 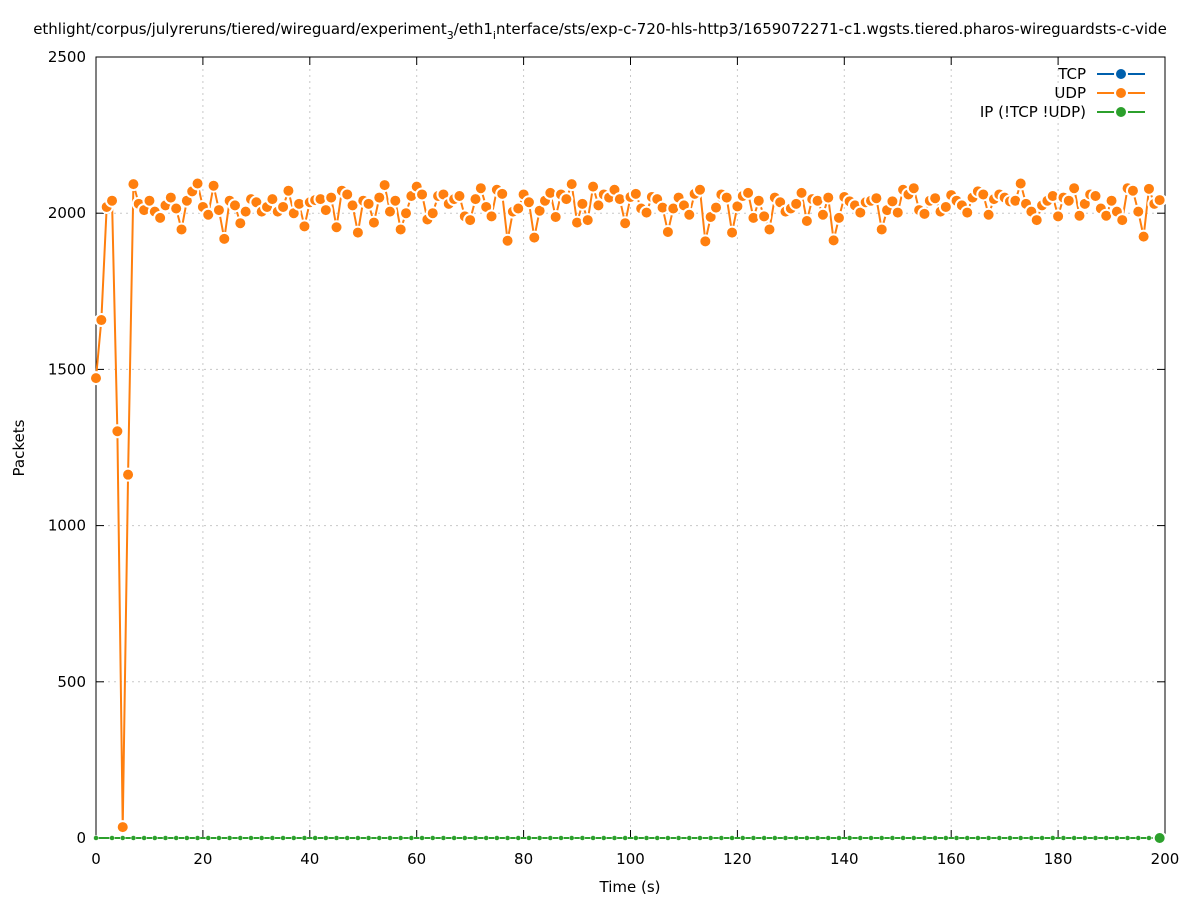 What do you see at coordinates (96, 859) in the screenshot?
I see `x-tick-label: 0` at bounding box center [96, 859].